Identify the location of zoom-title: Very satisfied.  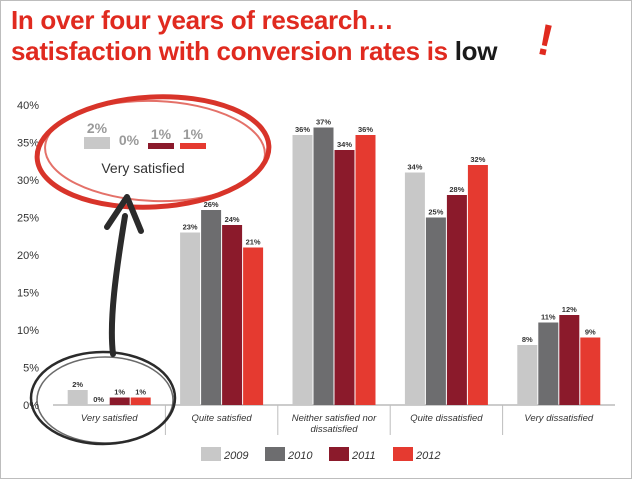
(142, 168).